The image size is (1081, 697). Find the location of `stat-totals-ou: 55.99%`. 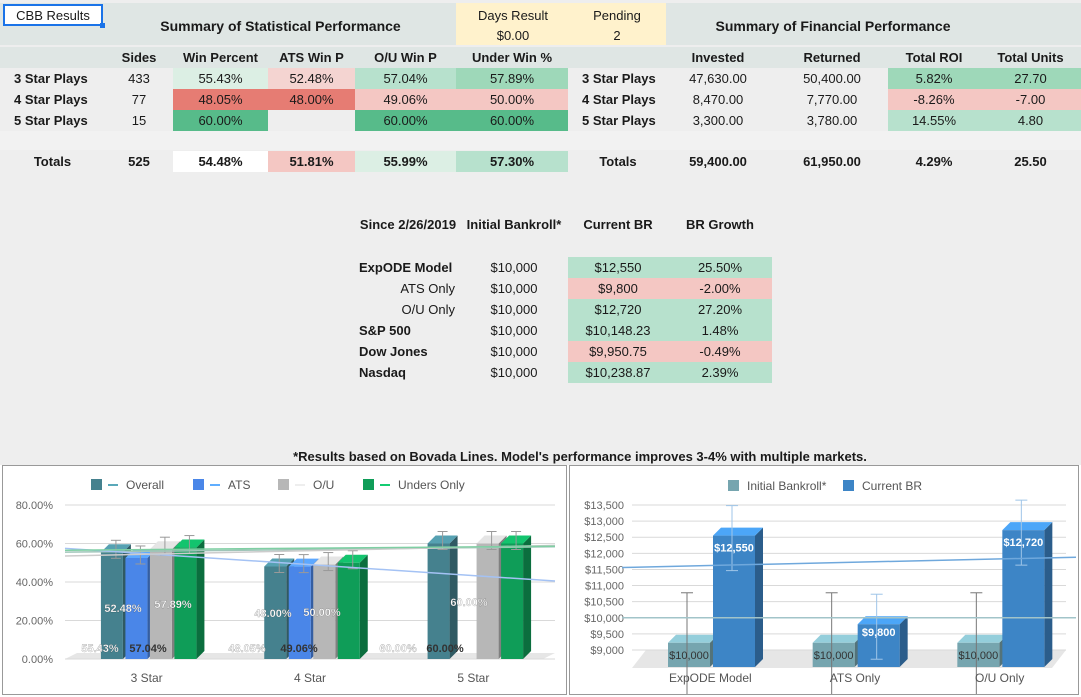

stat-totals-ou: 55.99% is located at coordinates (405, 161).